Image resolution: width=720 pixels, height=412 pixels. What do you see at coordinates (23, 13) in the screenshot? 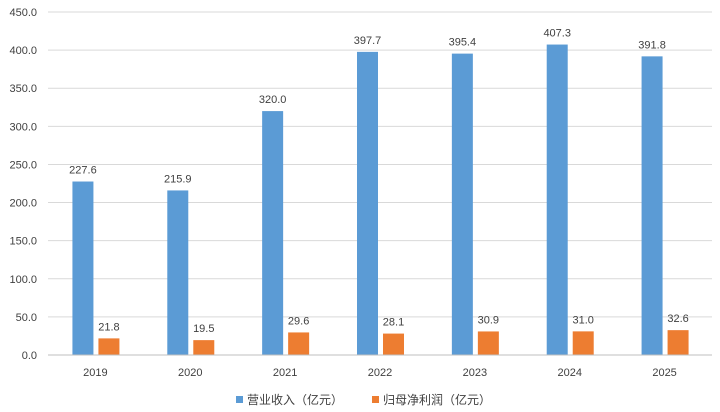
I see `y-tick-label: 450.0` at bounding box center [23, 13].